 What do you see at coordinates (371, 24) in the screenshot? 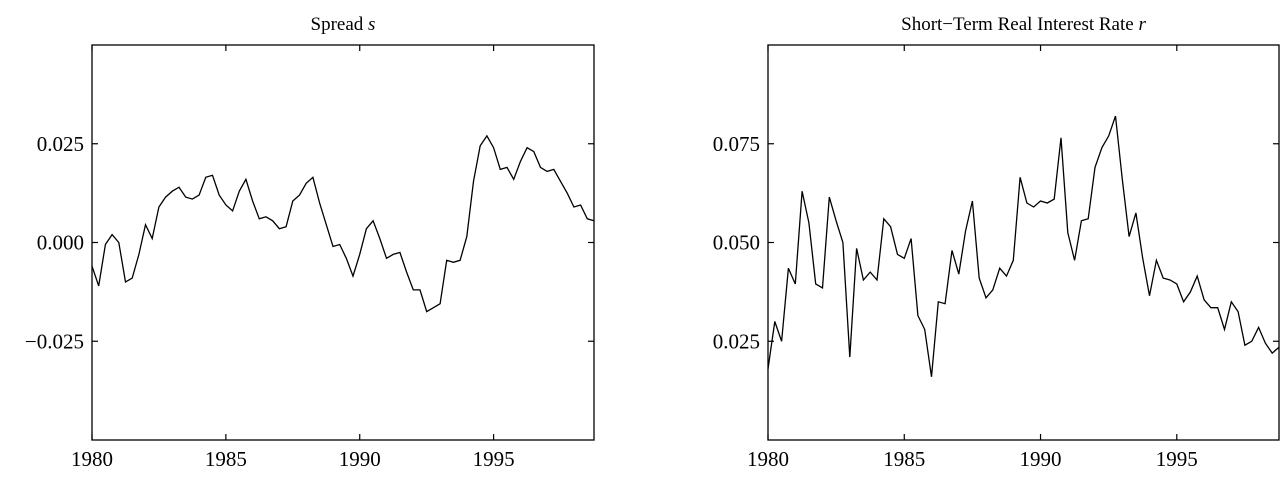
I see `chart-title-symbol: s` at bounding box center [371, 24].